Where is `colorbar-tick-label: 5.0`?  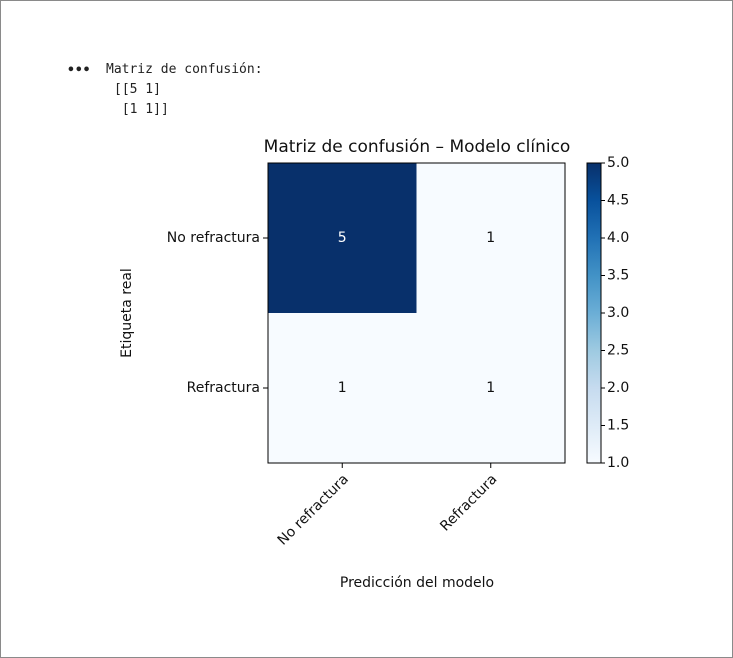 colorbar-tick-label: 5.0 is located at coordinates (618, 163).